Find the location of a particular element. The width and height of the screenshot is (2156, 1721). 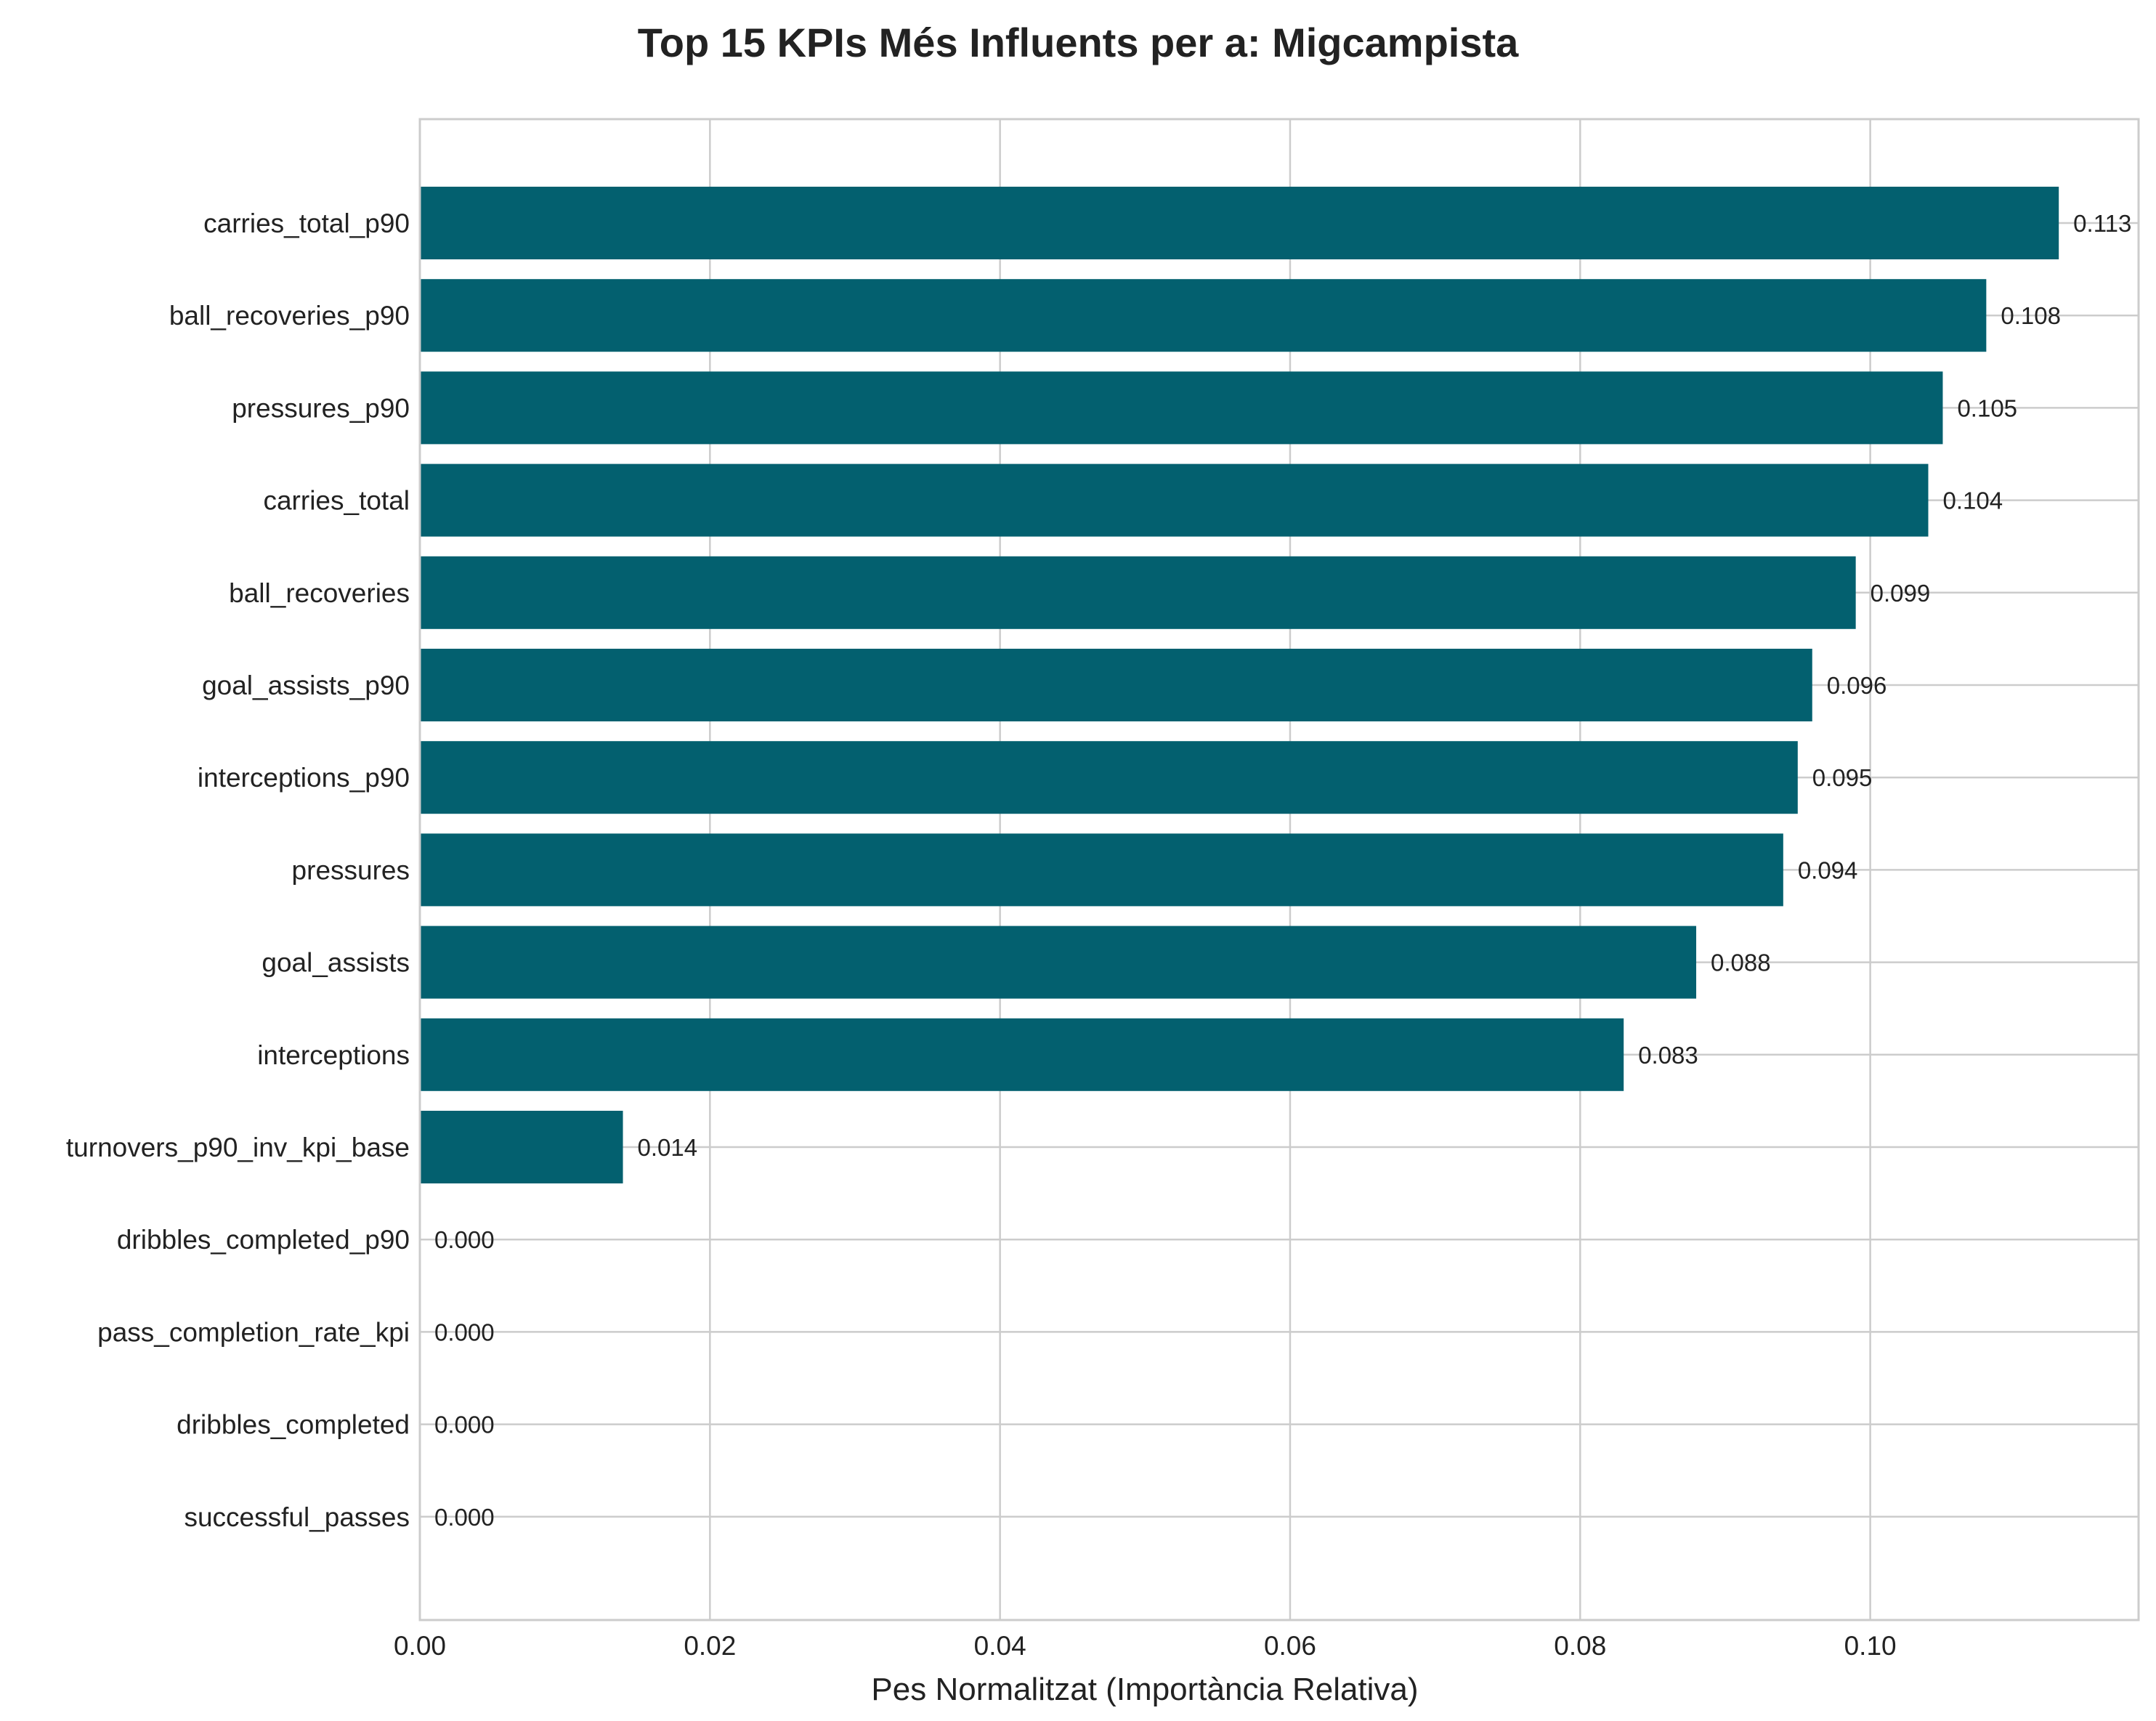

y-tick-label: pressures_p90 is located at coordinates (321, 408).